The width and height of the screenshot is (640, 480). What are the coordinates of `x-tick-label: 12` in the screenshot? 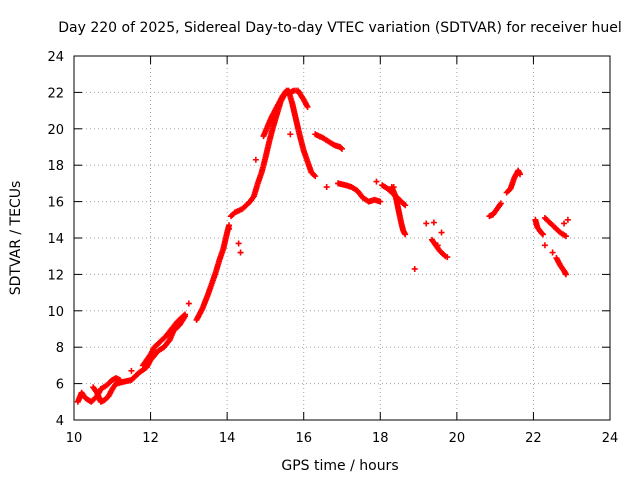 It's located at (150, 438).